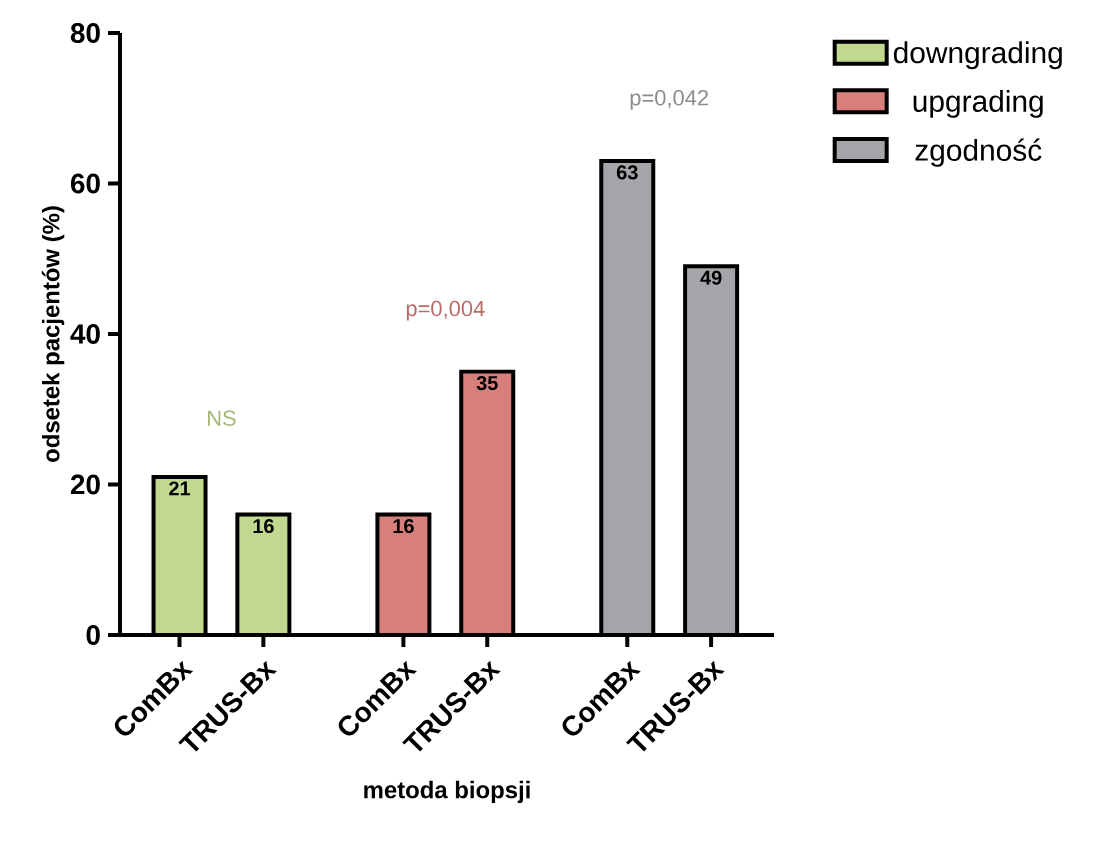 This screenshot has height=847, width=1114. Describe the element at coordinates (85, 334) in the screenshot. I see `y-tick-label: 40` at that location.